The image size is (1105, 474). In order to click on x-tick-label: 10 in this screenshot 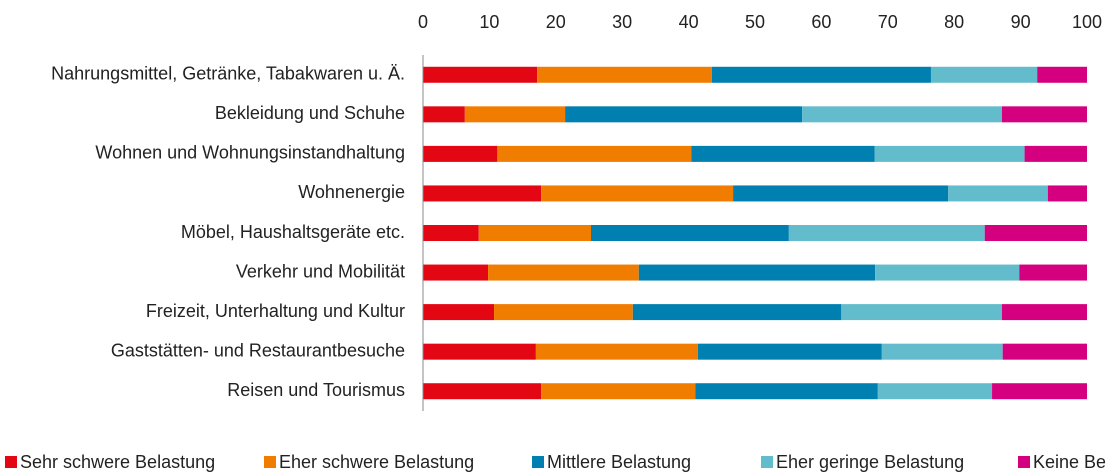, I will do `click(489, 22)`.